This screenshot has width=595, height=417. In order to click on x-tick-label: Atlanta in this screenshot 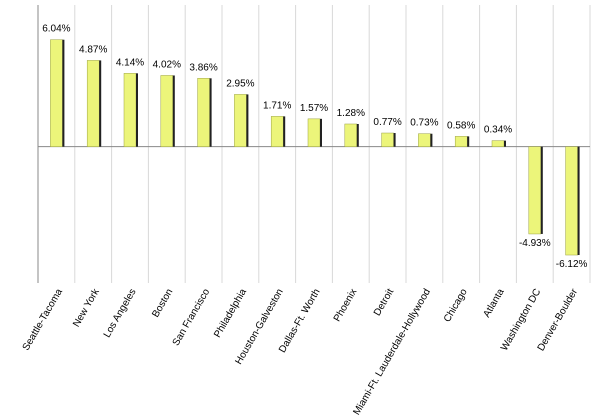, I will do `click(494, 303)`.